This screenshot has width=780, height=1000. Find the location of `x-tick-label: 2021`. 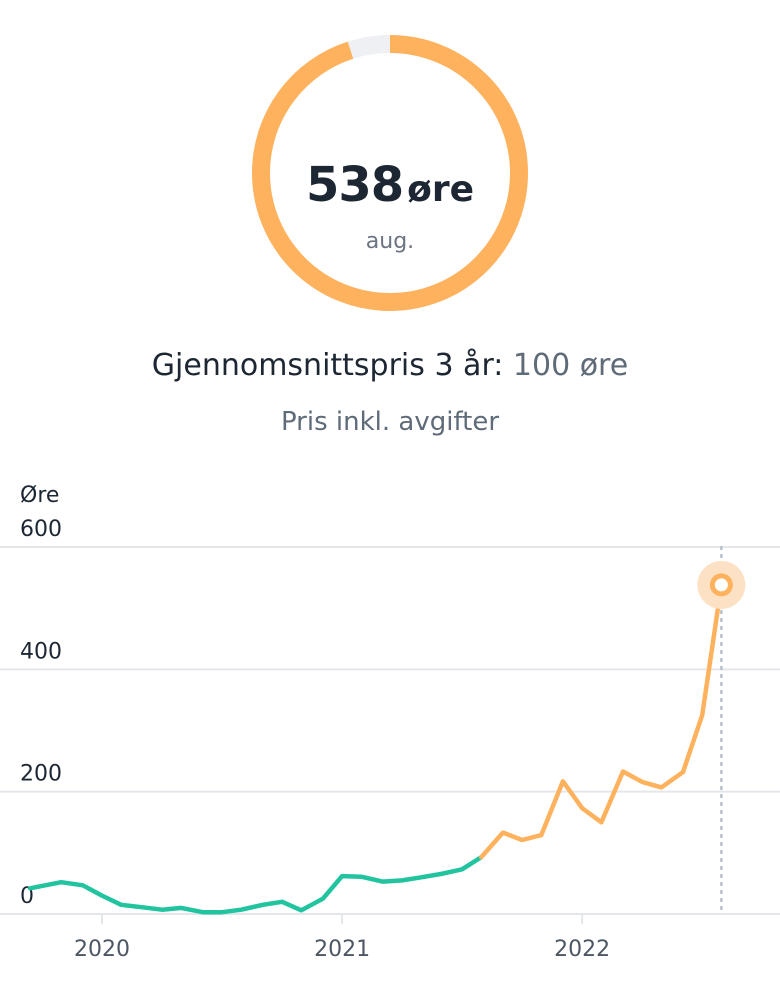

x-tick-label: 2021 is located at coordinates (342, 949).